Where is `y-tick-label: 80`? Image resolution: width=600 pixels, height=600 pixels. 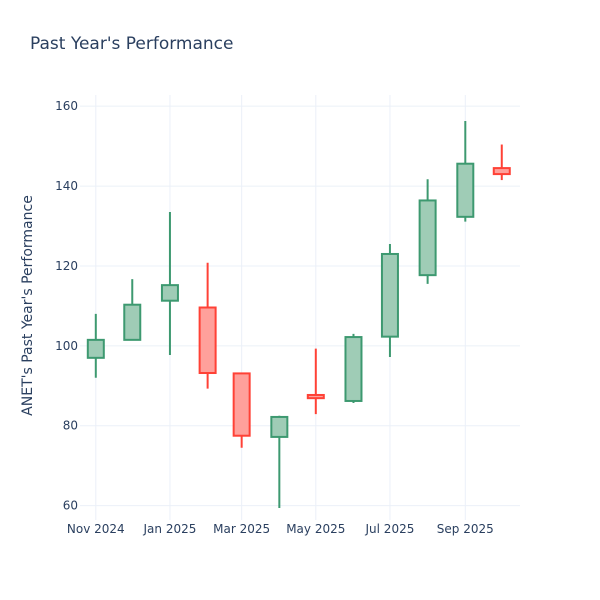
y-tick-label: 80 is located at coordinates (70, 426).